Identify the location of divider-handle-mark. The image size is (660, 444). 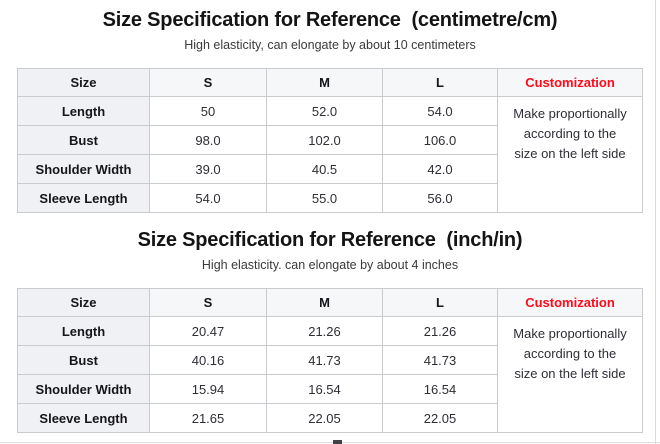
(337, 442).